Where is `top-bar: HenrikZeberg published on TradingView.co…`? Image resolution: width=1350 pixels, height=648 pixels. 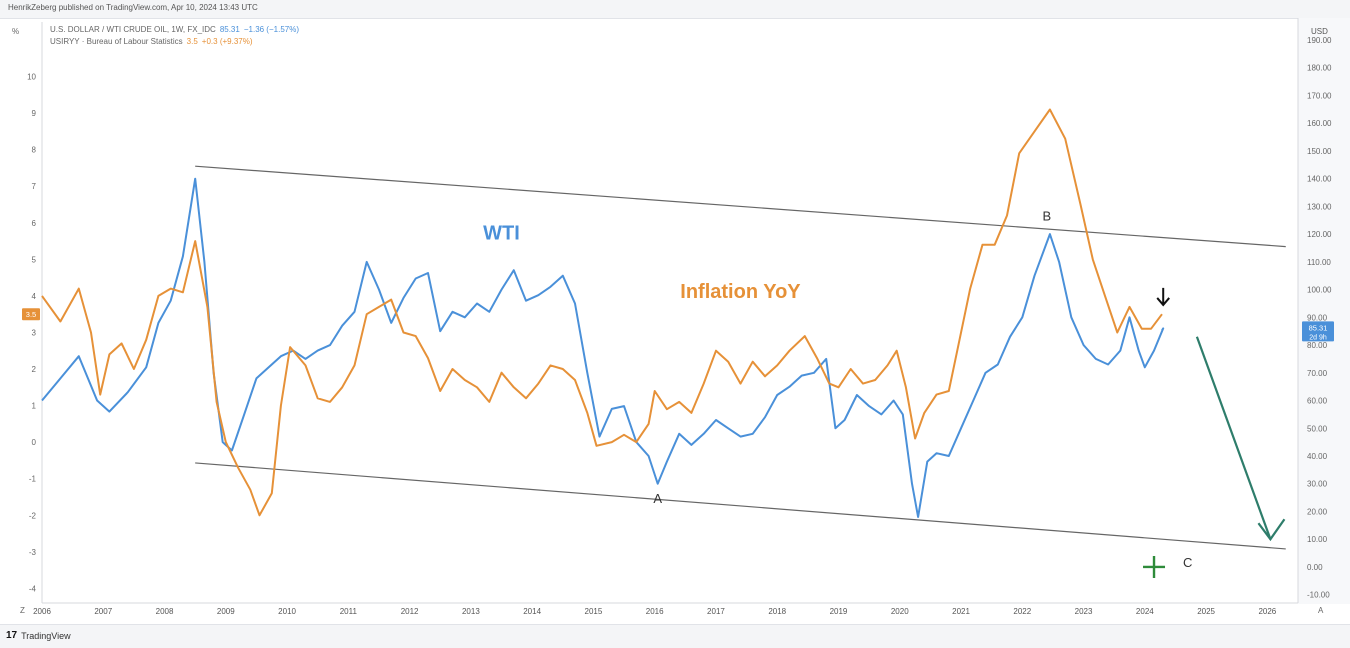
top-bar: HenrikZeberg published on TradingView.co… is located at coordinates (675, 9).